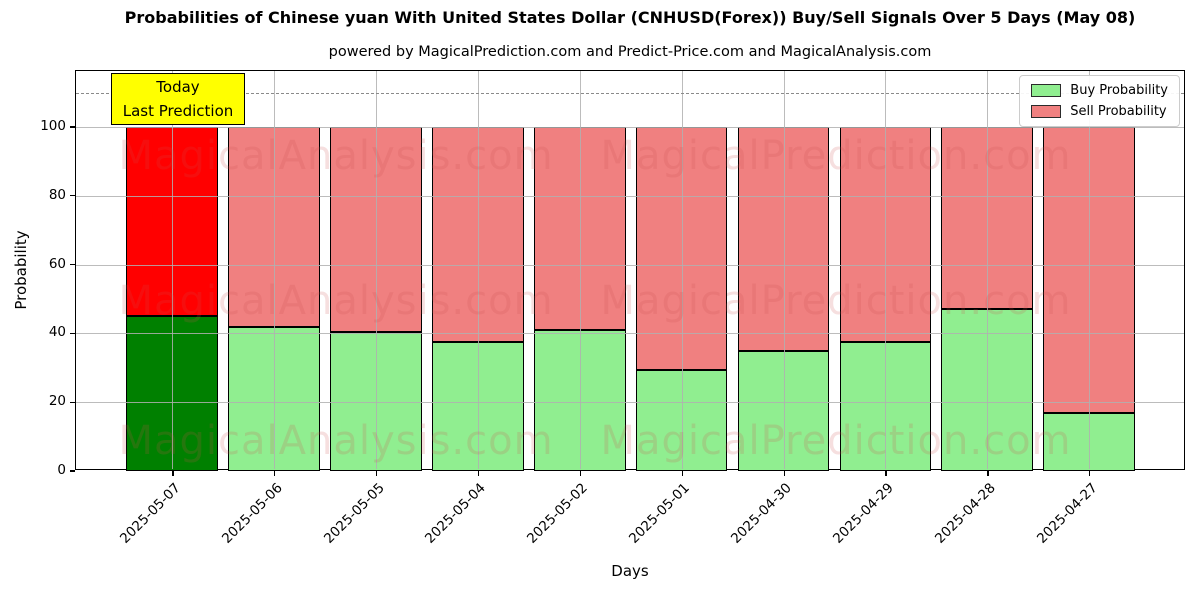 The width and height of the screenshot is (1200, 600). I want to click on legend-label-buy: Buy Probability, so click(1119, 90).